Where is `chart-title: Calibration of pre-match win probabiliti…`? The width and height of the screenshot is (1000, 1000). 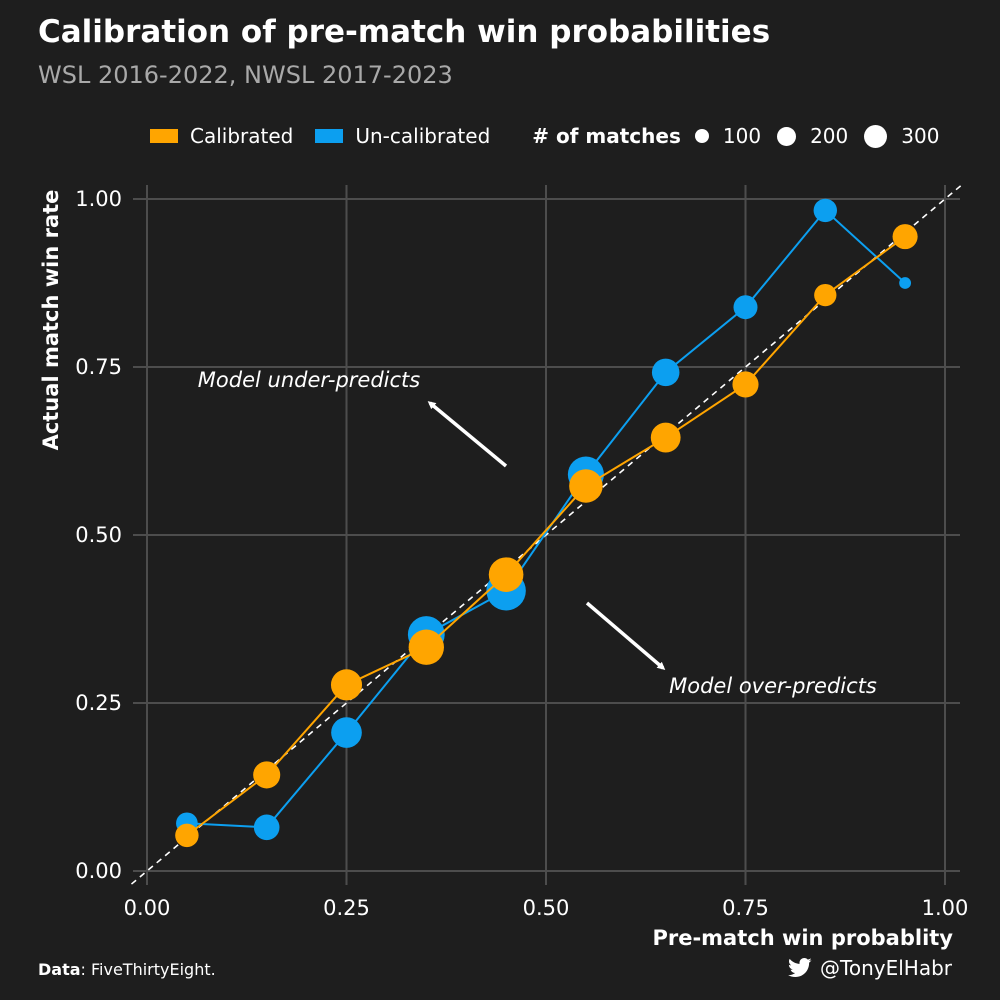
chart-title: Calibration of pre-match win probabiliti… is located at coordinates (404, 32).